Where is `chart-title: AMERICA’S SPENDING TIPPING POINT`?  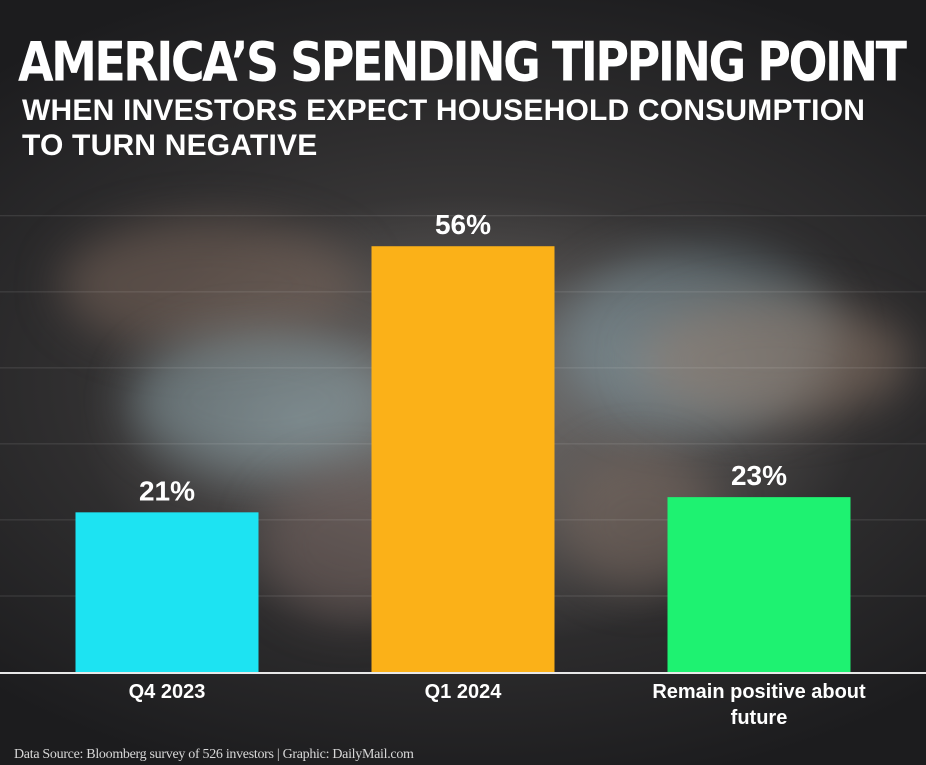
chart-title: AMERICA’S SPENDING TIPPING POINT is located at coordinates (462, 62).